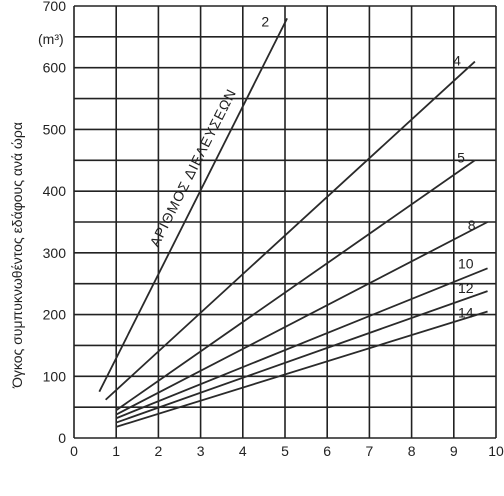  What do you see at coordinates (192, 167) in the screenshot?
I see `passes-annotation: ΑΡΙΘΜΟΣ ΔΙΕΛΕΥΣΕΩΝ` at bounding box center [192, 167].